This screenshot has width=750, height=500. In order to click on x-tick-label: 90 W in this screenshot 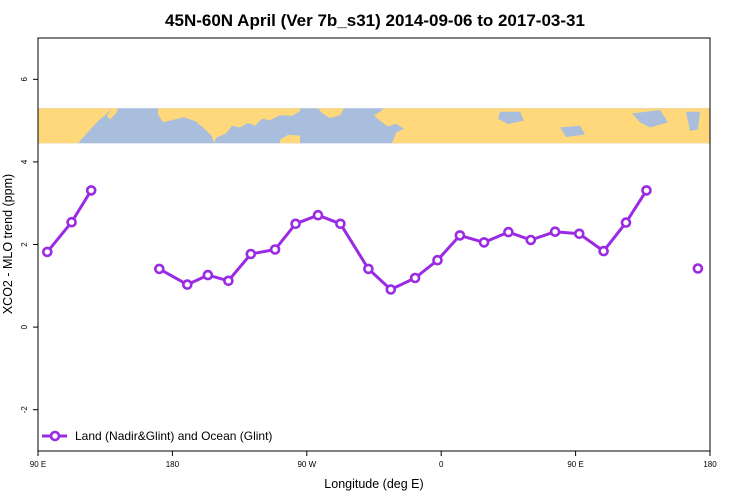, I will do `click(306, 464)`.